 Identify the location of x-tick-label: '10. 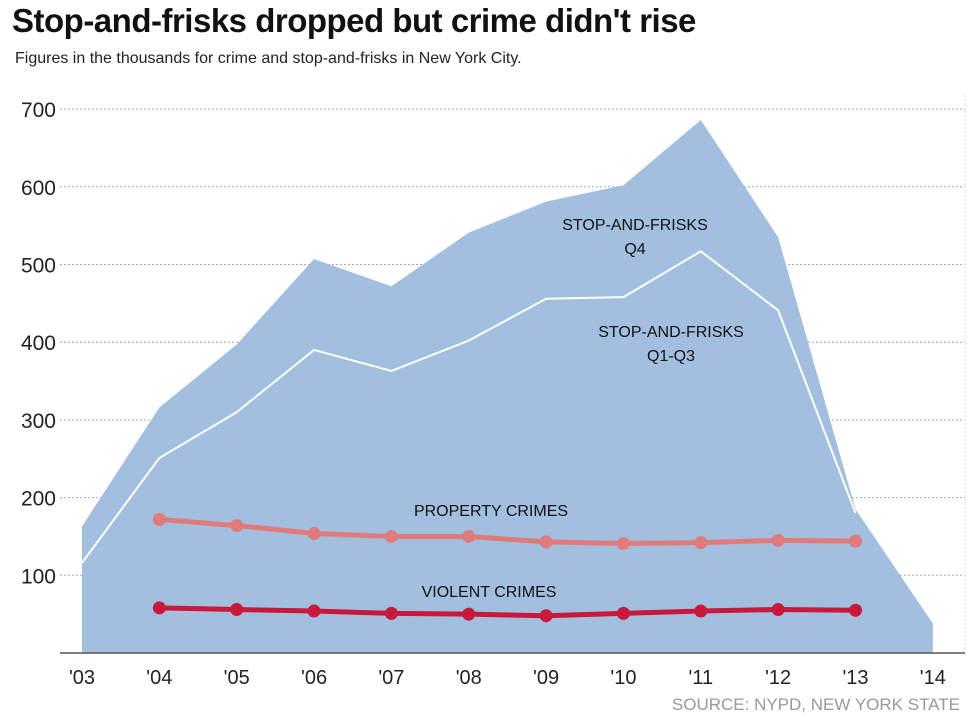
(623, 678).